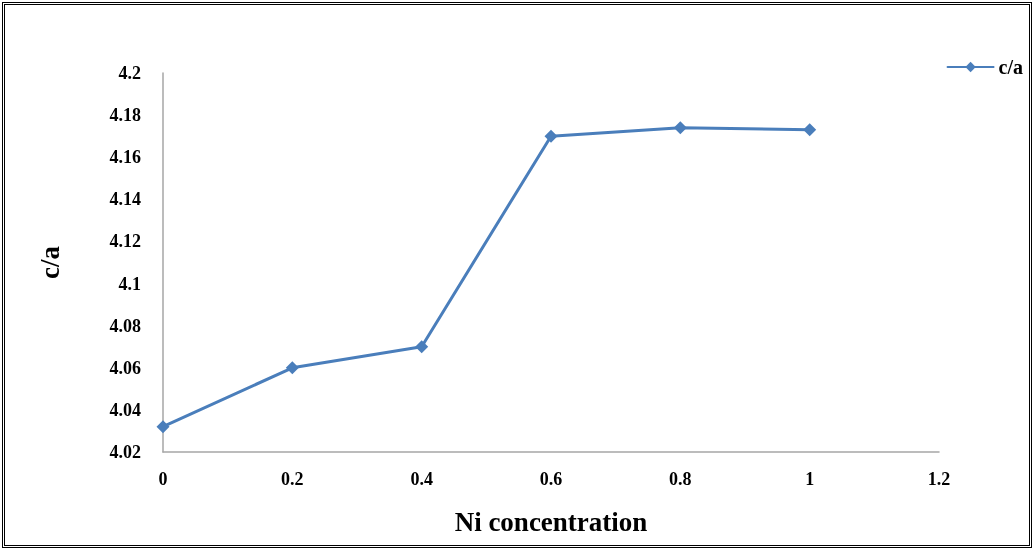 Image resolution: width=1034 pixels, height=550 pixels. I want to click on y-tick-label: 4.18, so click(125, 115).